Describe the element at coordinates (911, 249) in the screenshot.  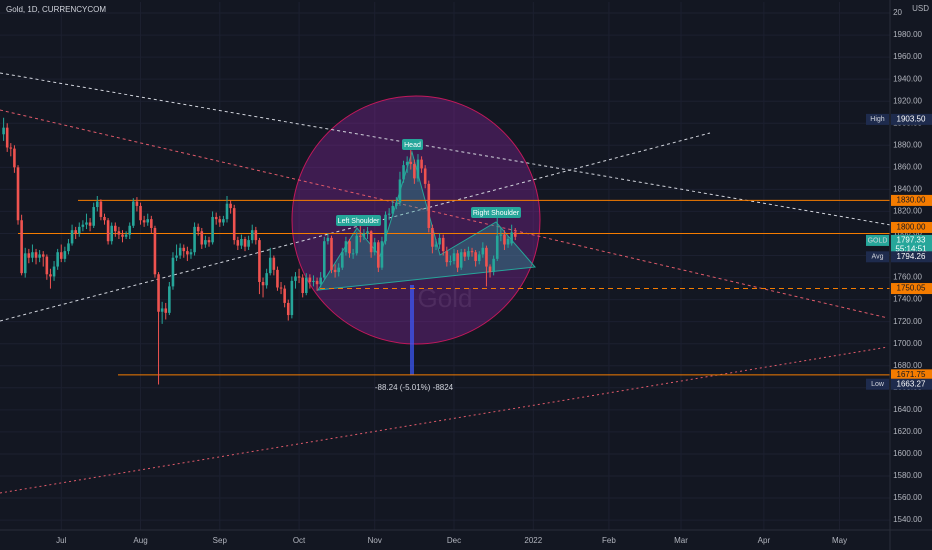
I see `countdown: 55:14:51` at that location.